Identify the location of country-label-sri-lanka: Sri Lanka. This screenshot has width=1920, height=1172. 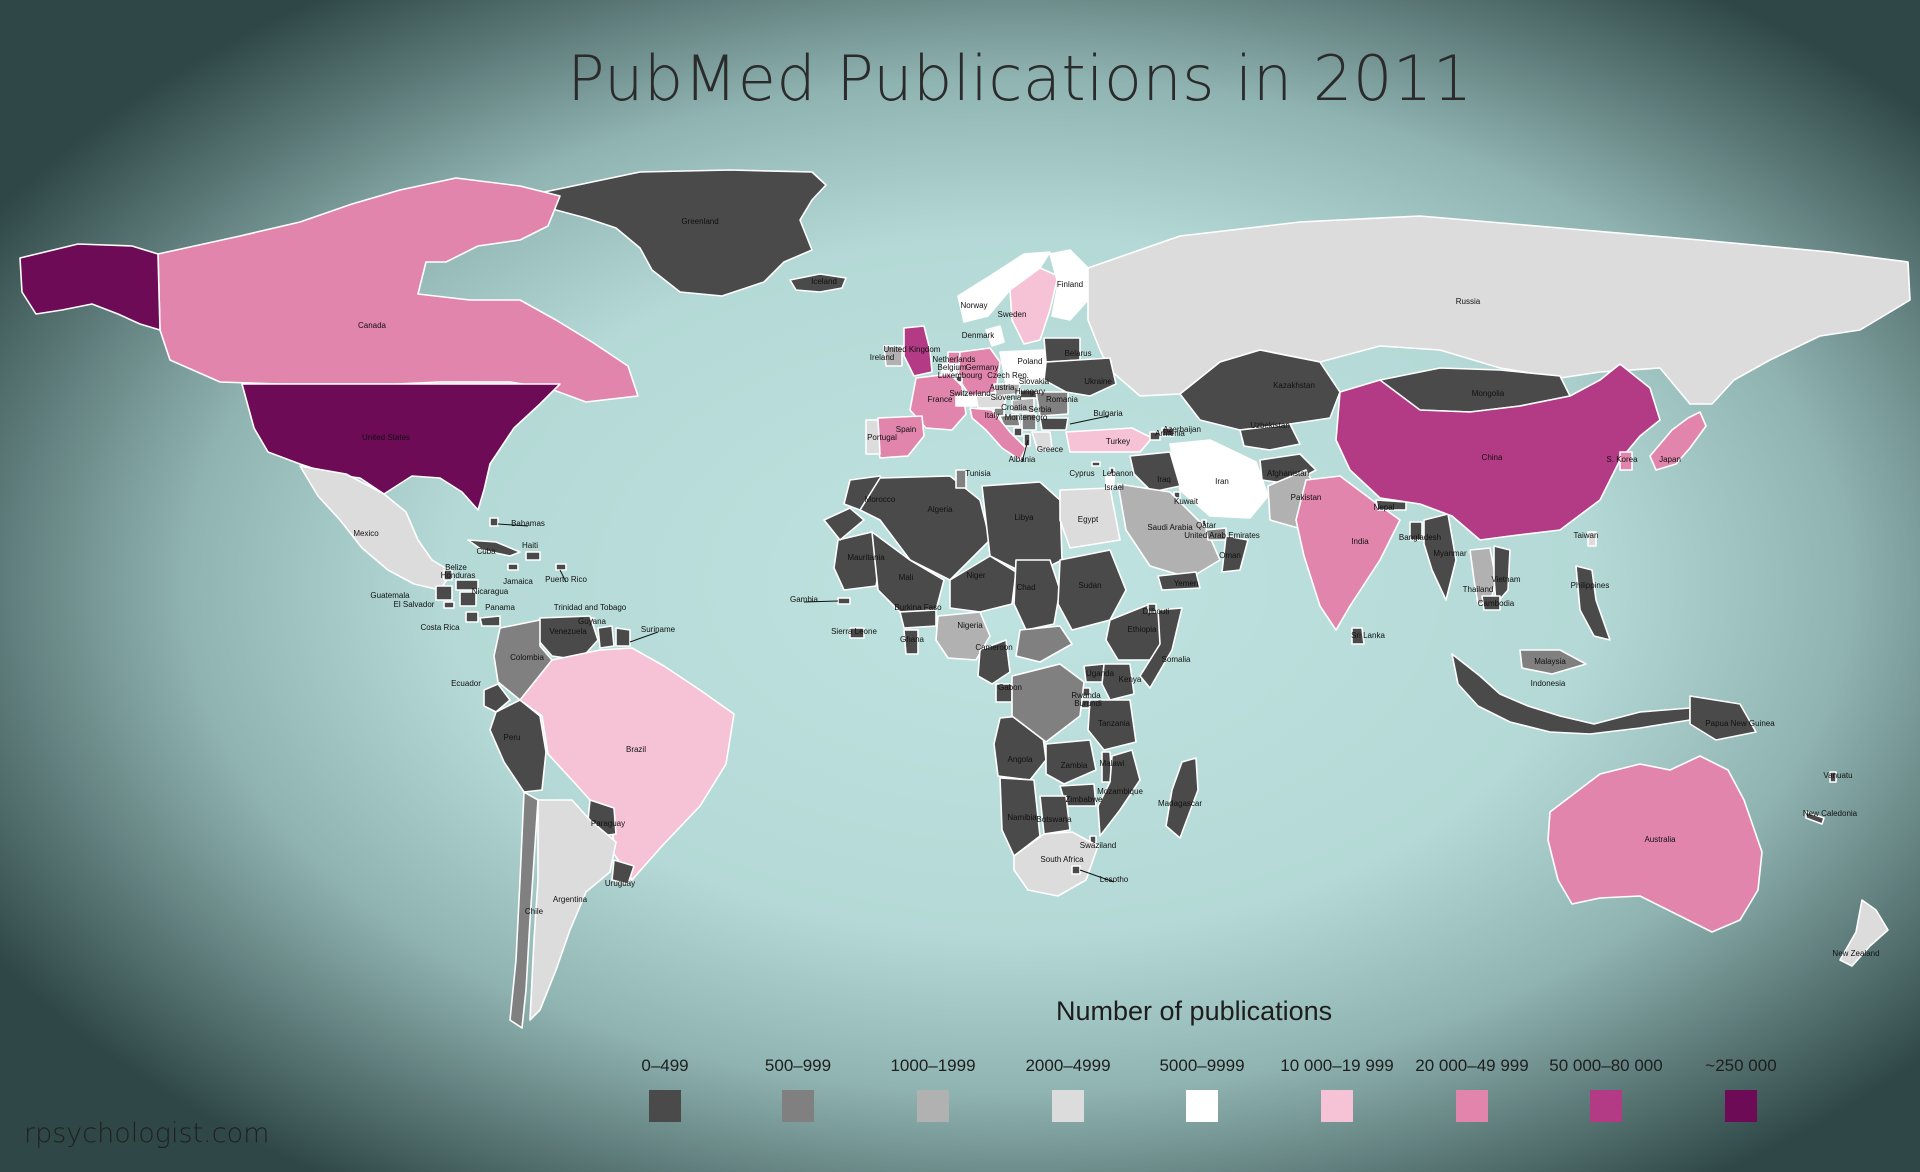
(1368, 635).